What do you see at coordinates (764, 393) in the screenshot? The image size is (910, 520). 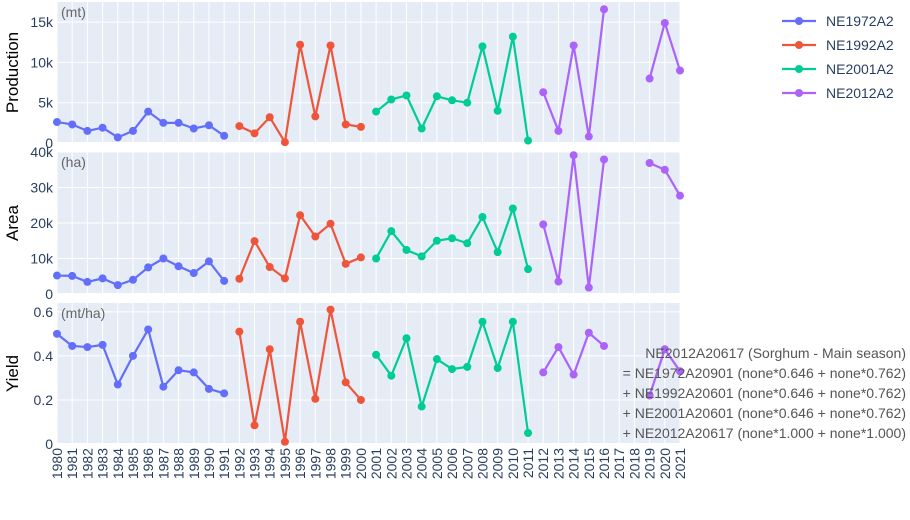 I see `annotation-line: + NE1992A20601 (none*0.646 + none*0.762)` at bounding box center [764, 393].